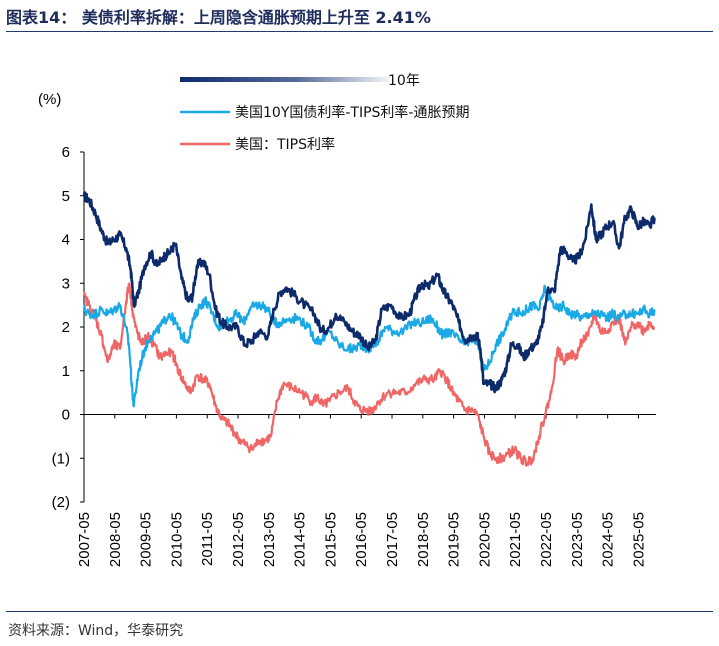 The width and height of the screenshot is (719, 646). I want to click on source-note: 资料来源：Wind，华泰研究, so click(96, 631).